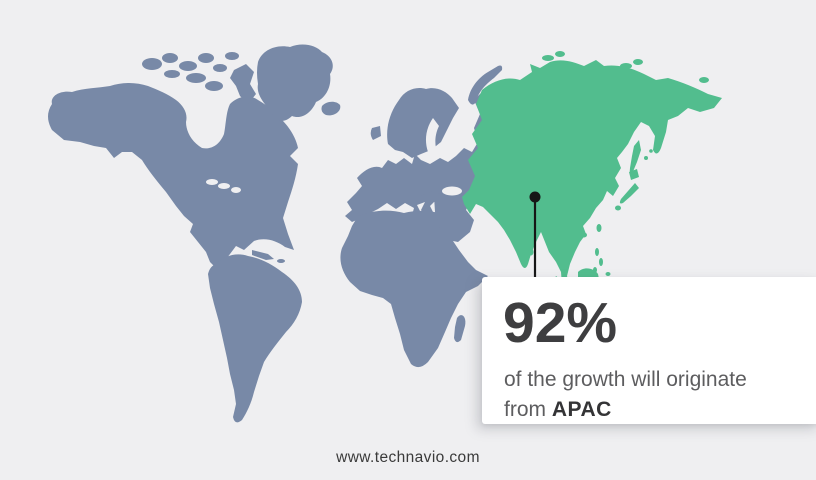  What do you see at coordinates (431, 196) in the screenshot?
I see `anatolia` at bounding box center [431, 196].